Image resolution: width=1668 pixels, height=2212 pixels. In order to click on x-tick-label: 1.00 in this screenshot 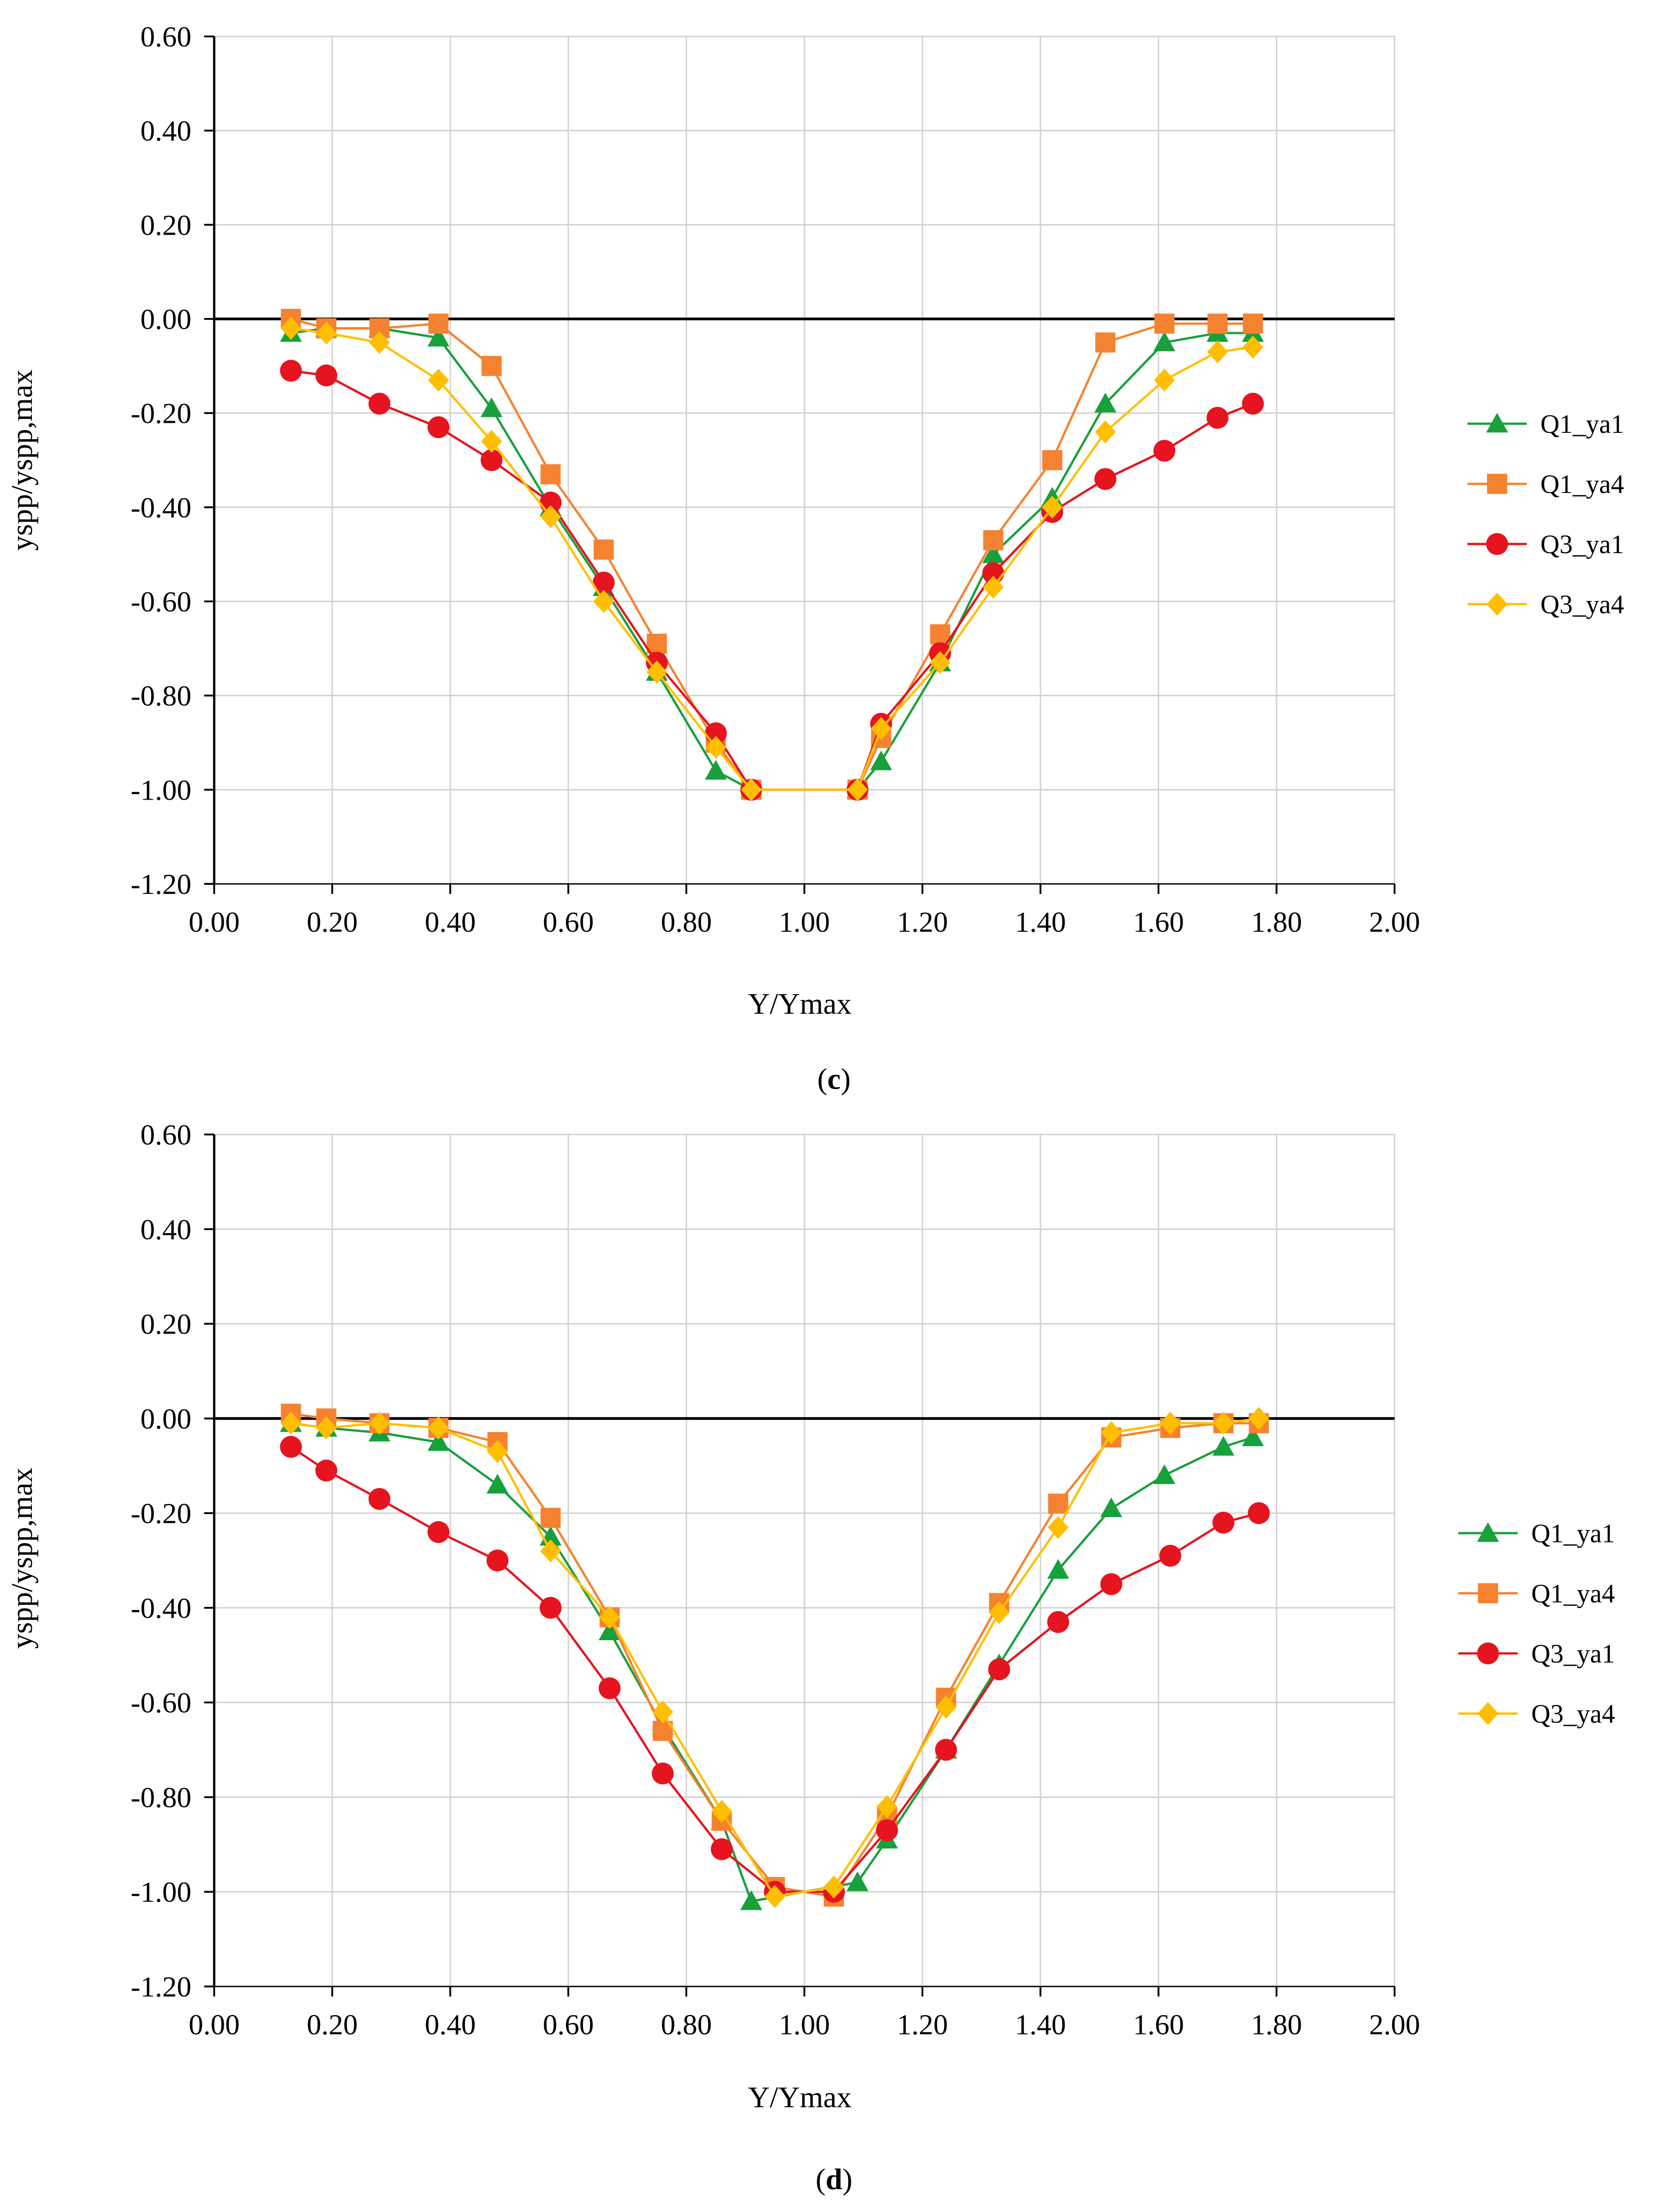, I will do `click(804, 922)`.